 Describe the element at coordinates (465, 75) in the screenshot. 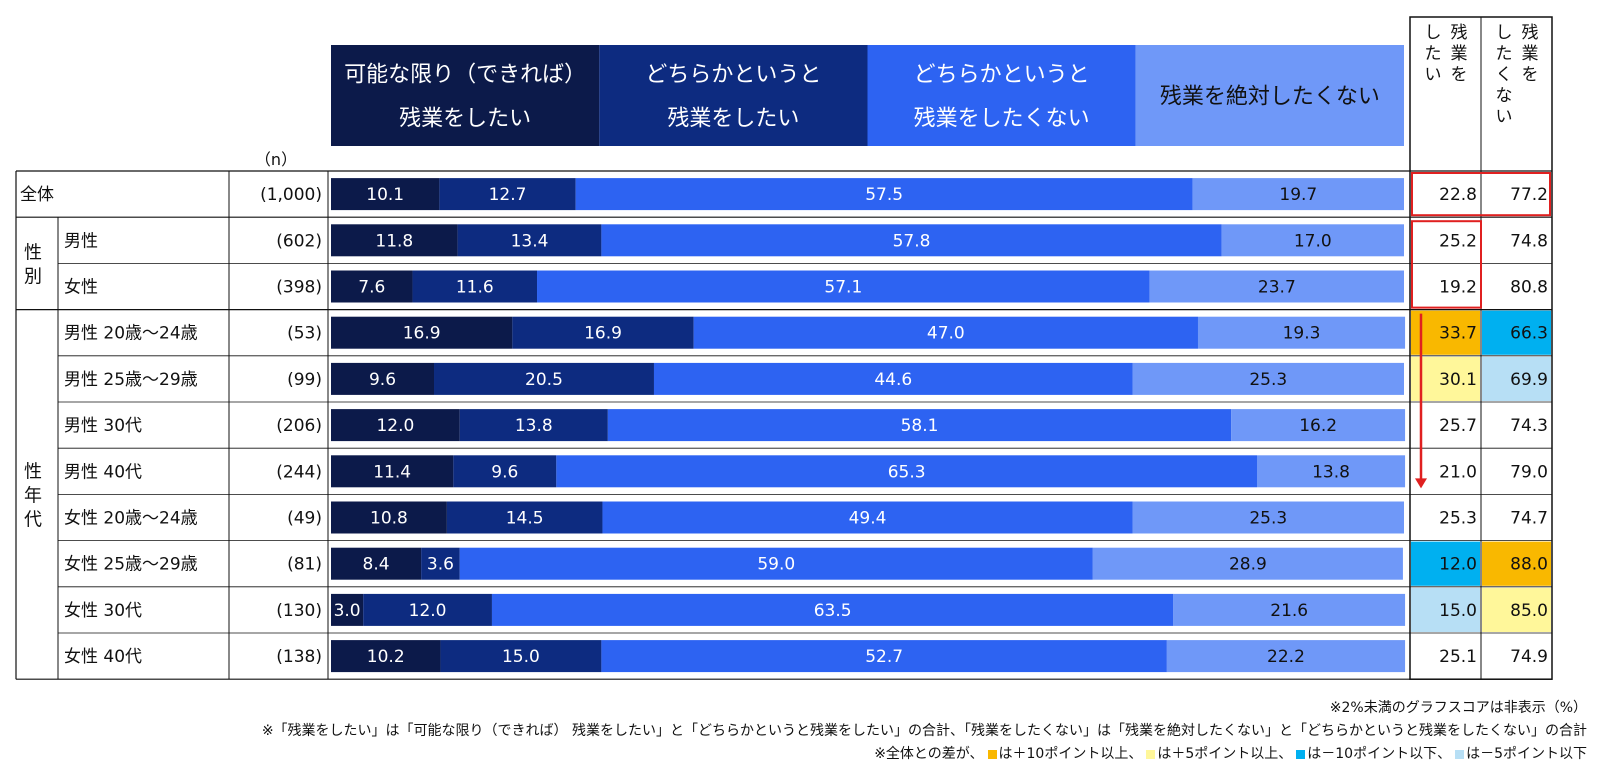

I see `legend-label-0-0: 可能な限り（できれば）` at that location.